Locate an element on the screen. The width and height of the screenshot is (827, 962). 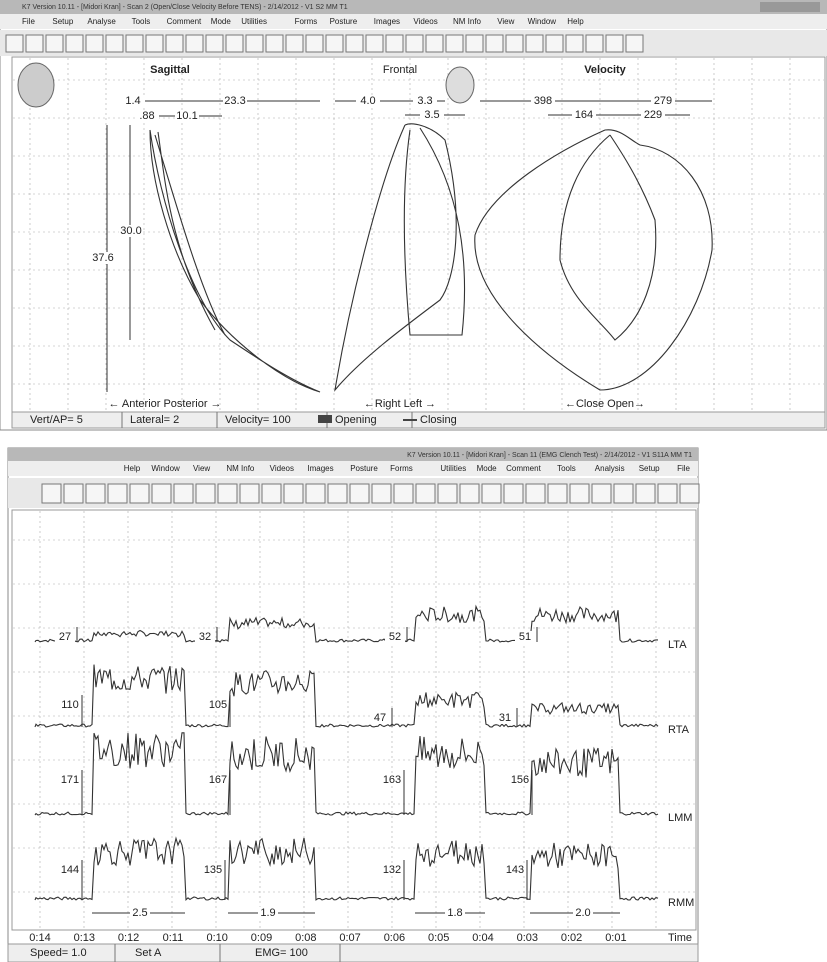
axis-label: ← Anterior Posterior → is located at coordinates (164, 404).